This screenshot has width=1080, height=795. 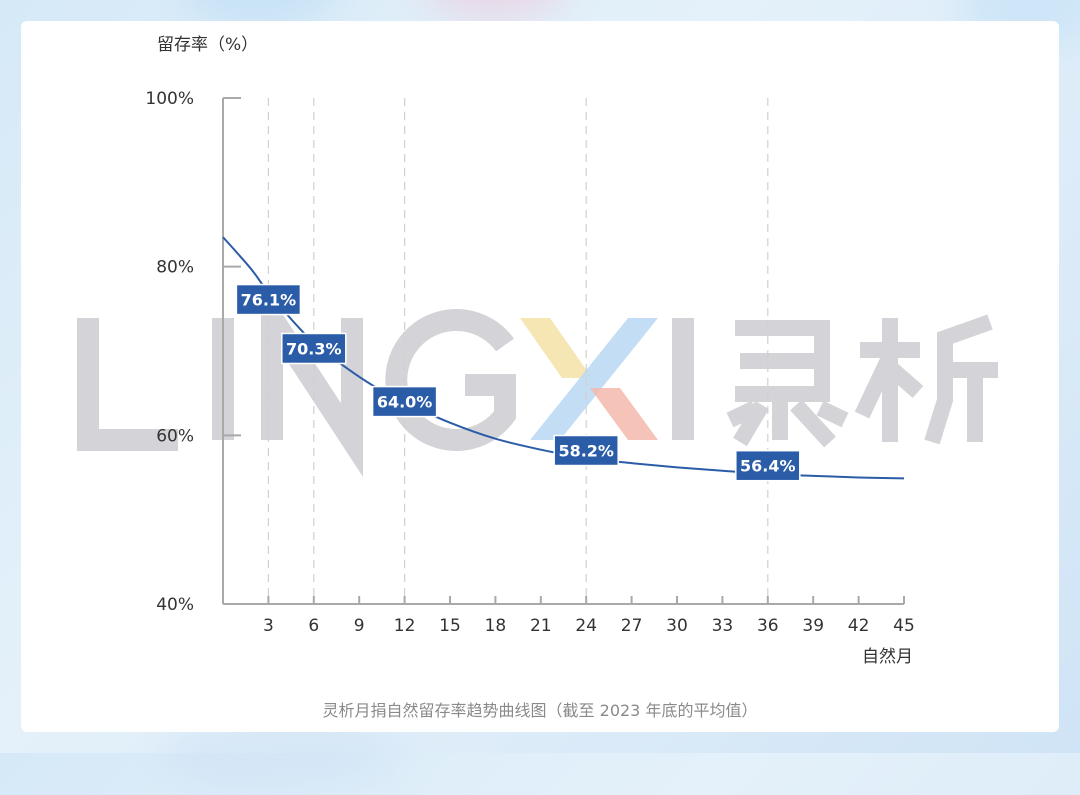 I want to click on data-label: 58.2%, so click(x=586, y=450).